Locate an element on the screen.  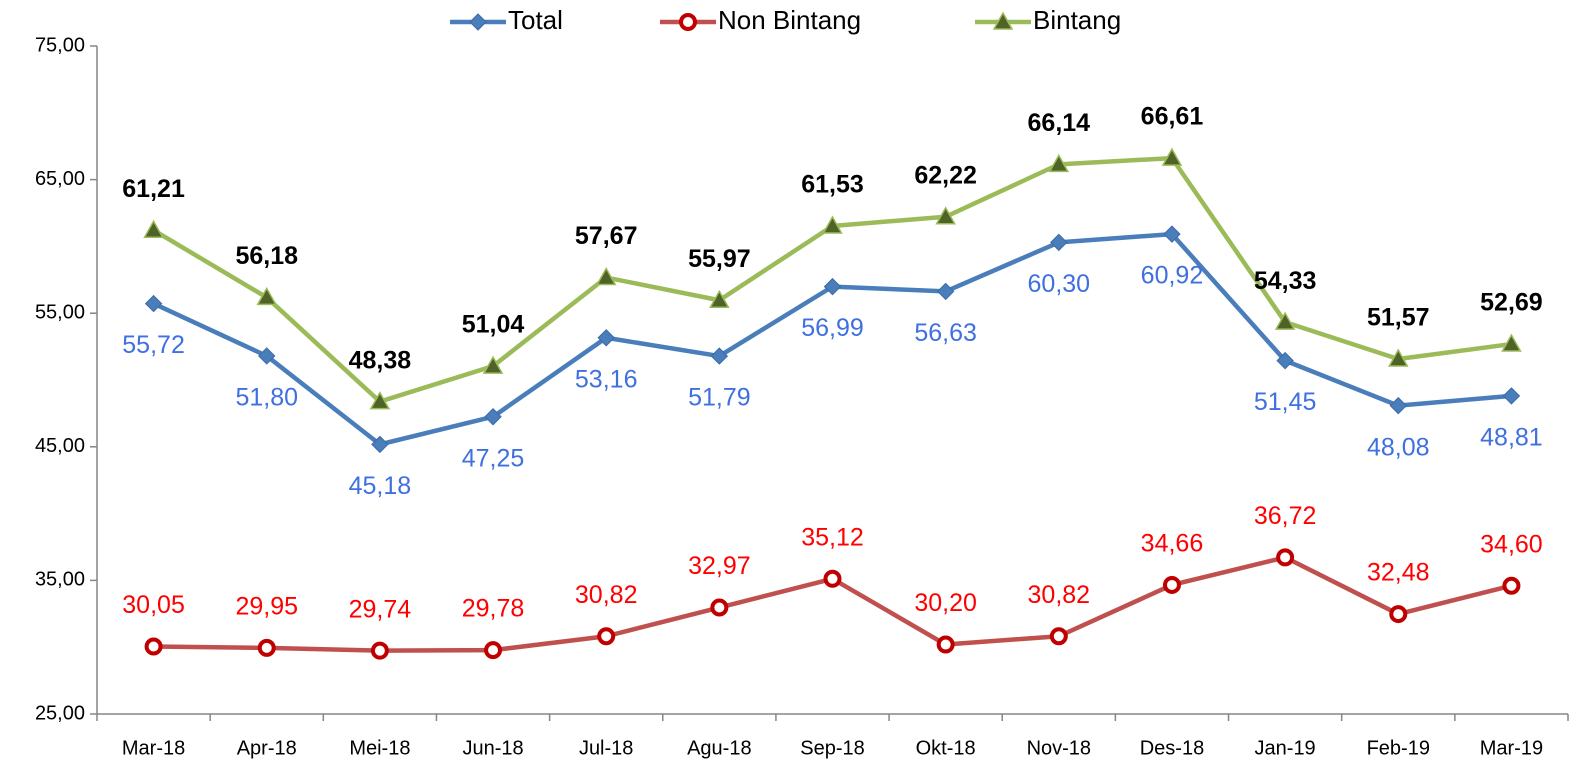
data-label: 51,79 is located at coordinates (719, 398).